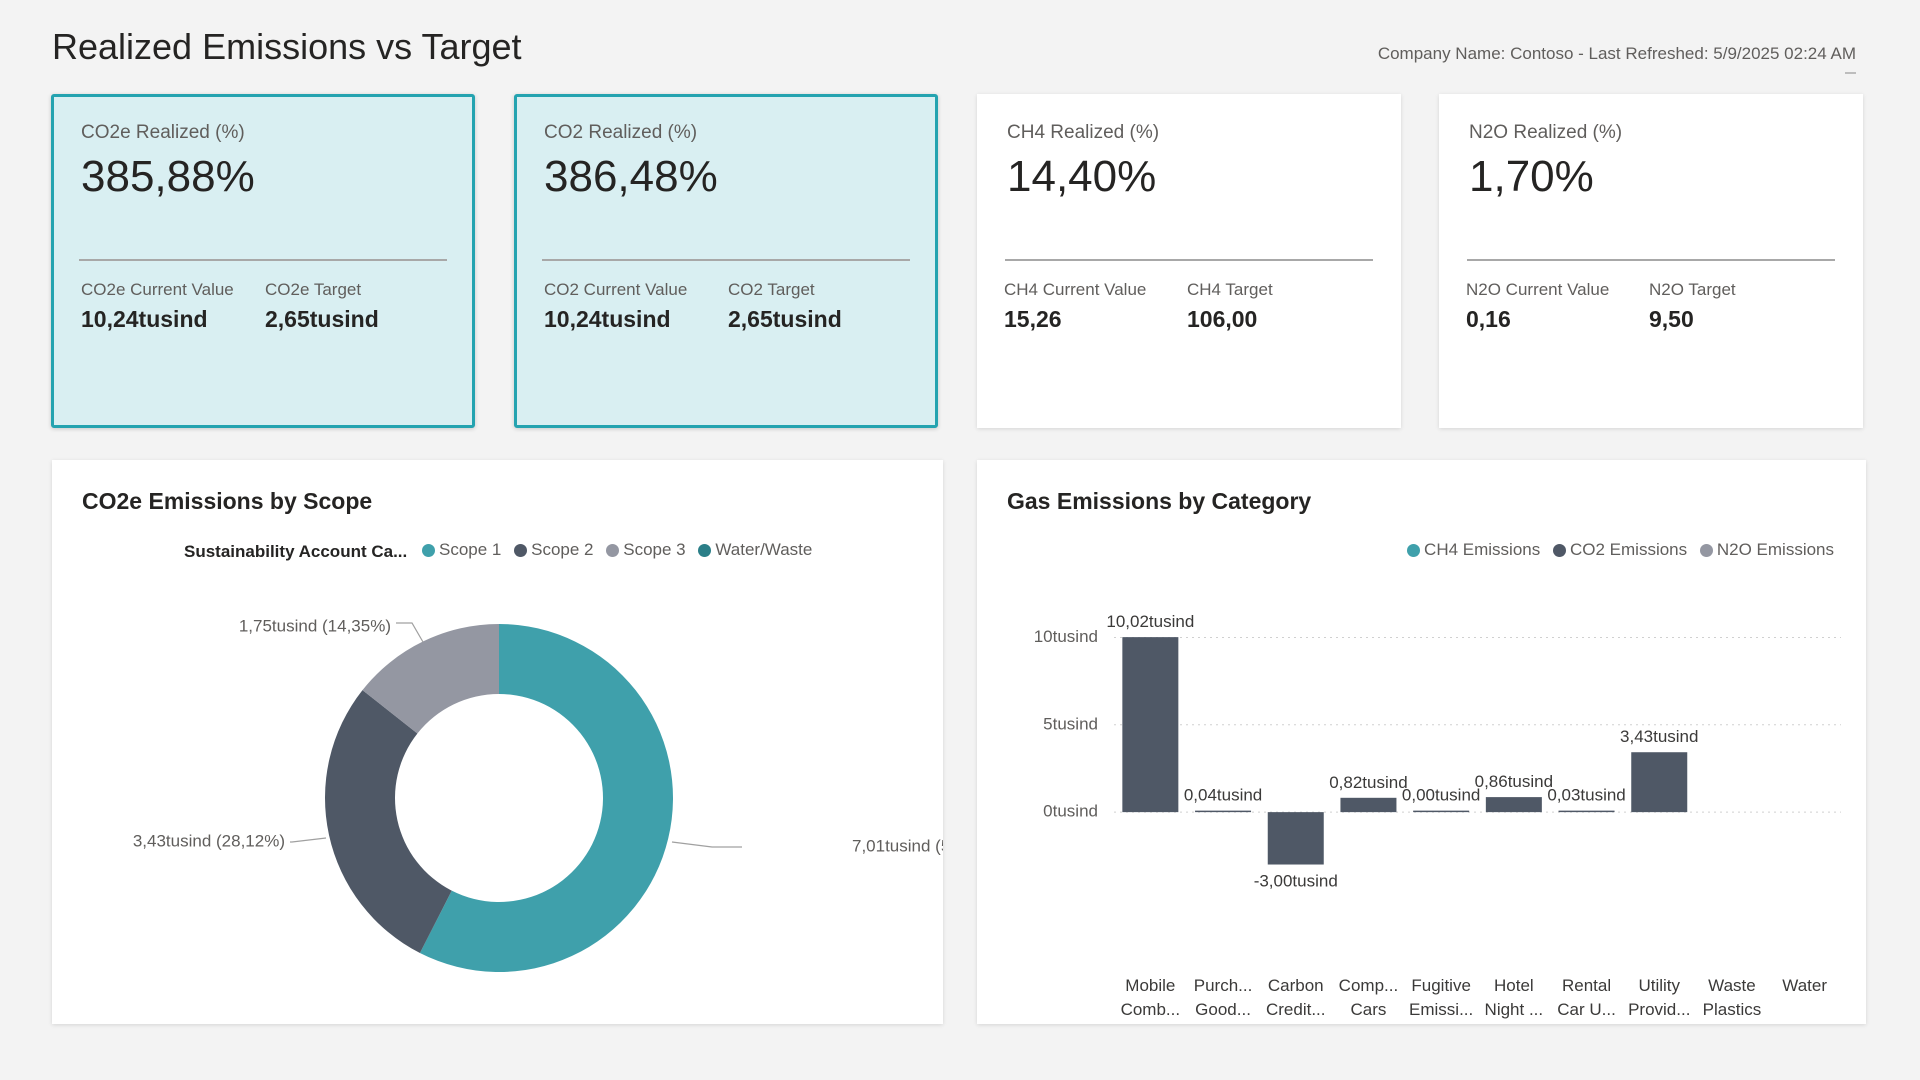  Describe the element at coordinates (1671, 319) in the screenshot. I see `target-value: 9,50` at that location.